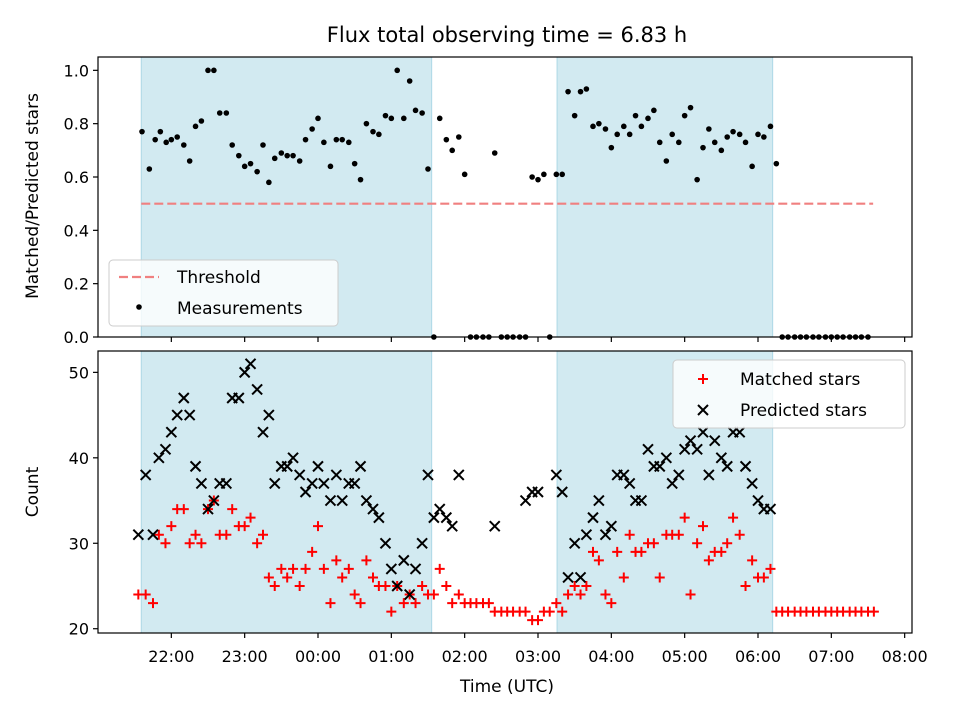 The image size is (960, 720). What do you see at coordinates (506, 687) in the screenshot?
I see `x-axis-label: Time (UTC)` at bounding box center [506, 687].